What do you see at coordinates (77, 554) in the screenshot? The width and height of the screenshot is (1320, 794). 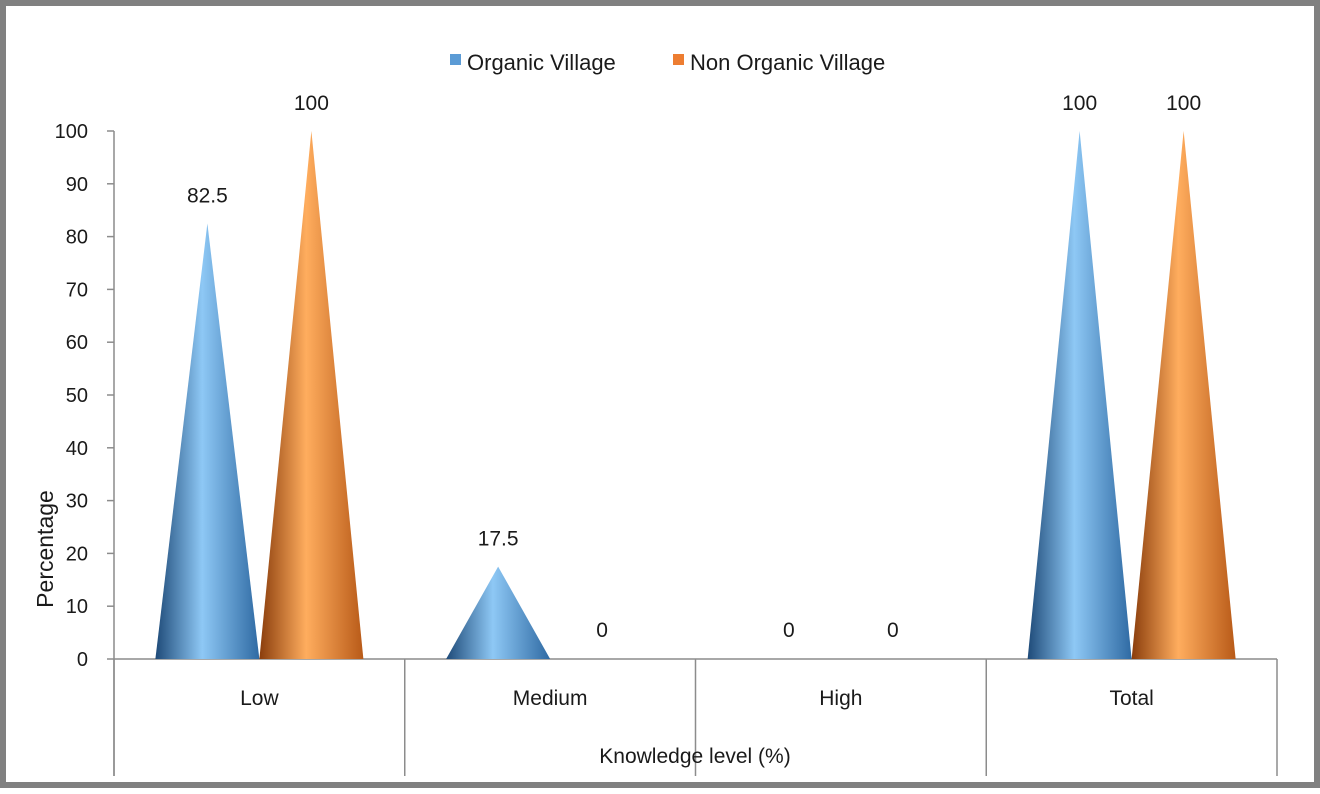 I see `y-tick-label: 20` at bounding box center [77, 554].